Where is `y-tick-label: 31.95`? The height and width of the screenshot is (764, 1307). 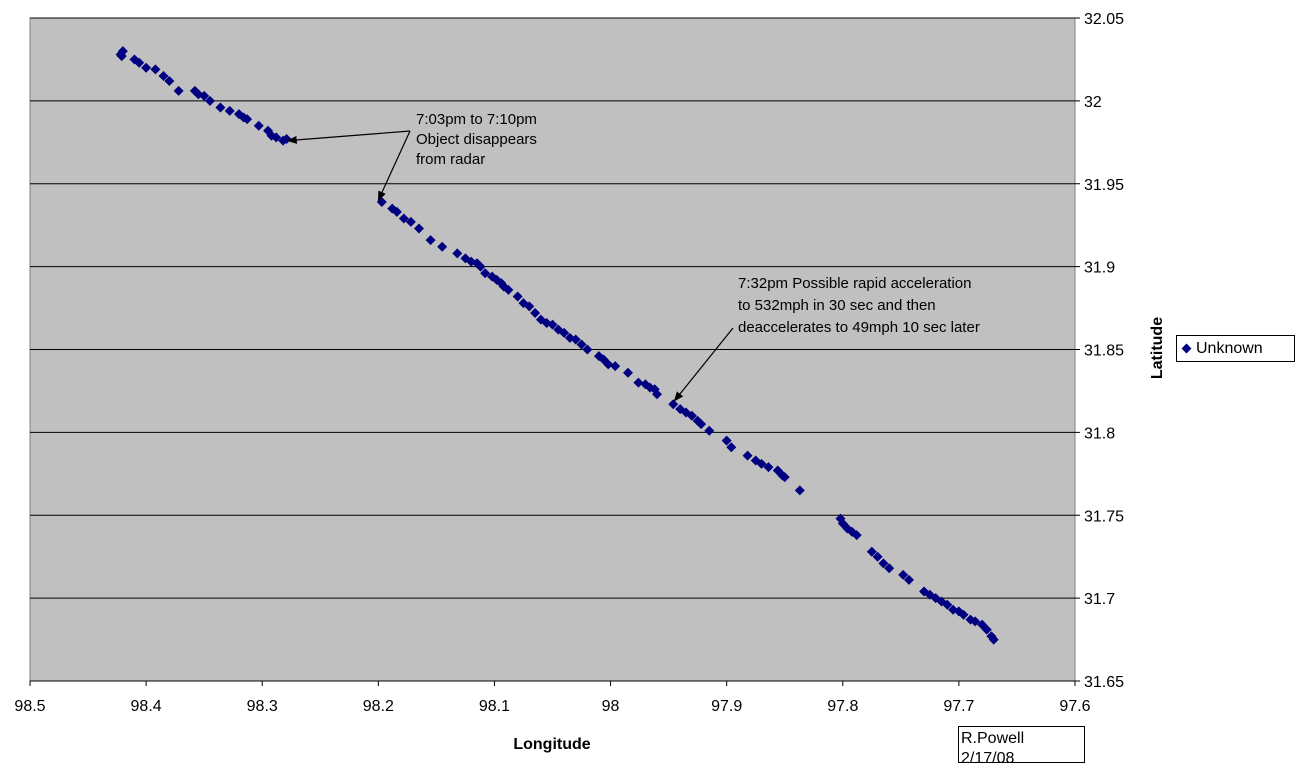 y-tick-label: 31.95 is located at coordinates (1104, 185).